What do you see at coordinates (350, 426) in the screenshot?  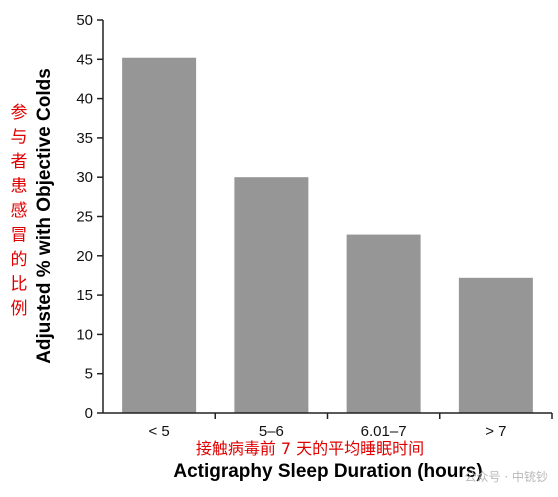 I see `x-ticks-group: < 5 5–6 6.01–7 > 7` at bounding box center [350, 426].